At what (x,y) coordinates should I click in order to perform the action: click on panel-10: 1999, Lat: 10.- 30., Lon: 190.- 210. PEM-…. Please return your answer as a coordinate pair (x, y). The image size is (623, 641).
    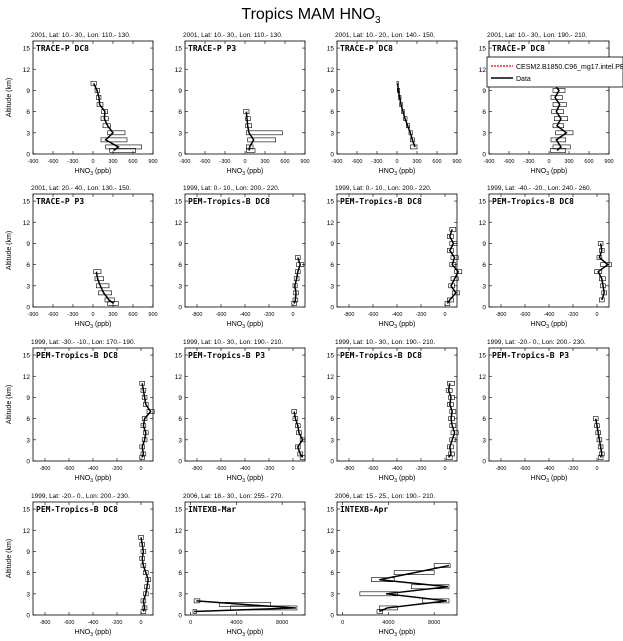
    Looking at the image, I should click on (240, 411).